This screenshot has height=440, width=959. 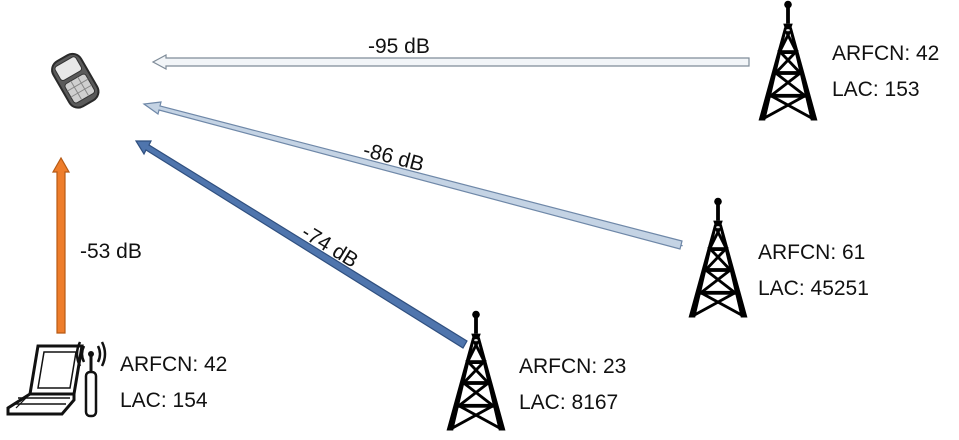 I want to click on tower-right-icon, so click(x=718, y=257).